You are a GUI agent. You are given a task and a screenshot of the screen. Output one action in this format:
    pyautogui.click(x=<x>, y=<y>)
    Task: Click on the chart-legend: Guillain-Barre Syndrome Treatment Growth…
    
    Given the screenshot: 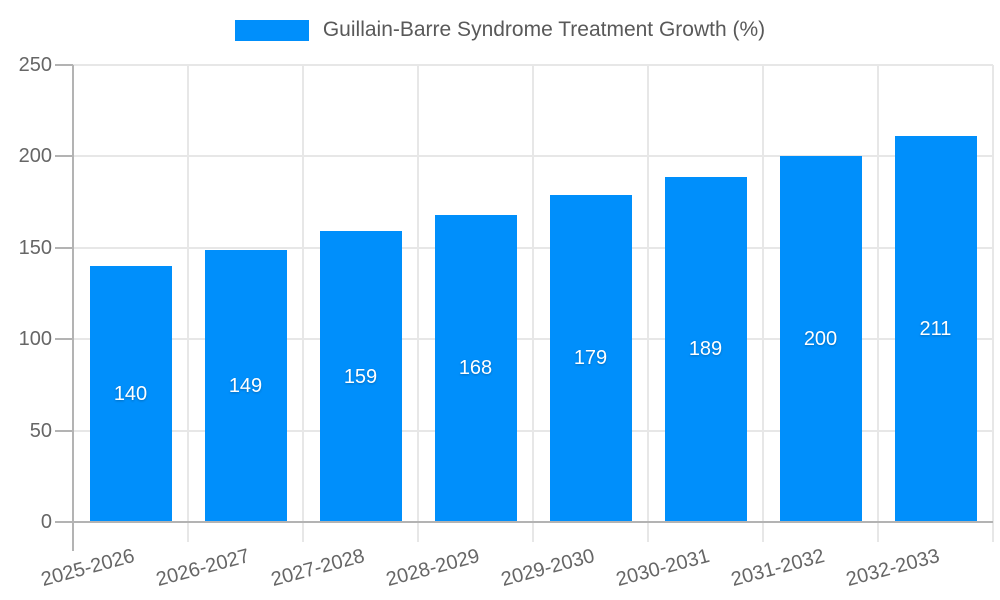 What is the action you would take?
    pyautogui.click(x=500, y=30)
    